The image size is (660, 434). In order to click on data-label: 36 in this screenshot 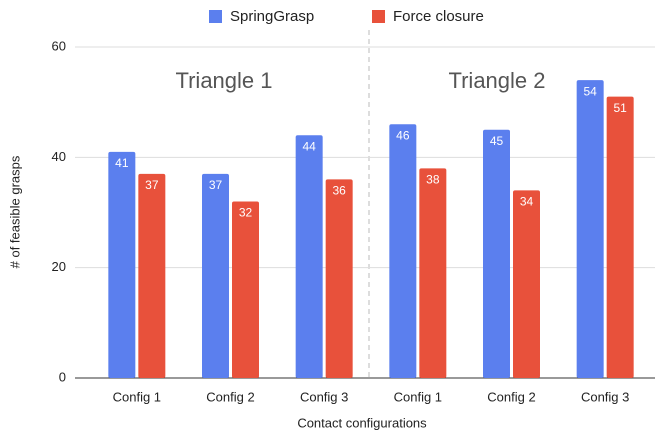, I will do `click(339, 191)`.